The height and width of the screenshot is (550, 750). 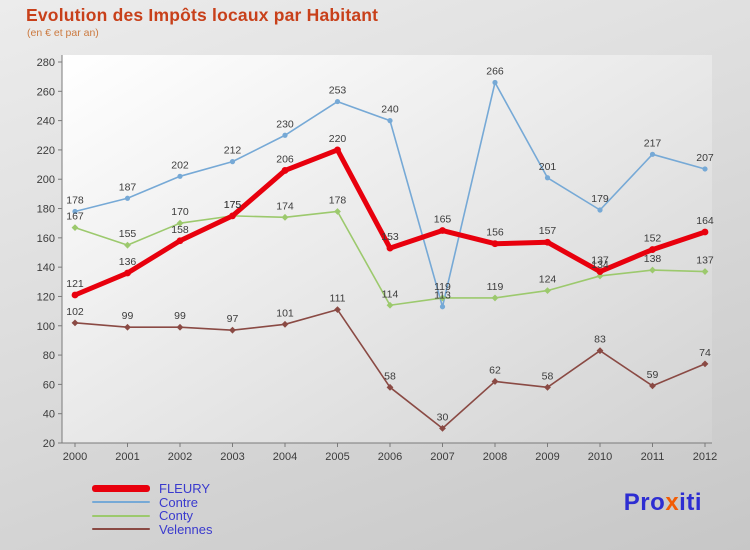 What do you see at coordinates (152, 516) in the screenshot?
I see `legend-item-conty: Conty` at bounding box center [152, 516].